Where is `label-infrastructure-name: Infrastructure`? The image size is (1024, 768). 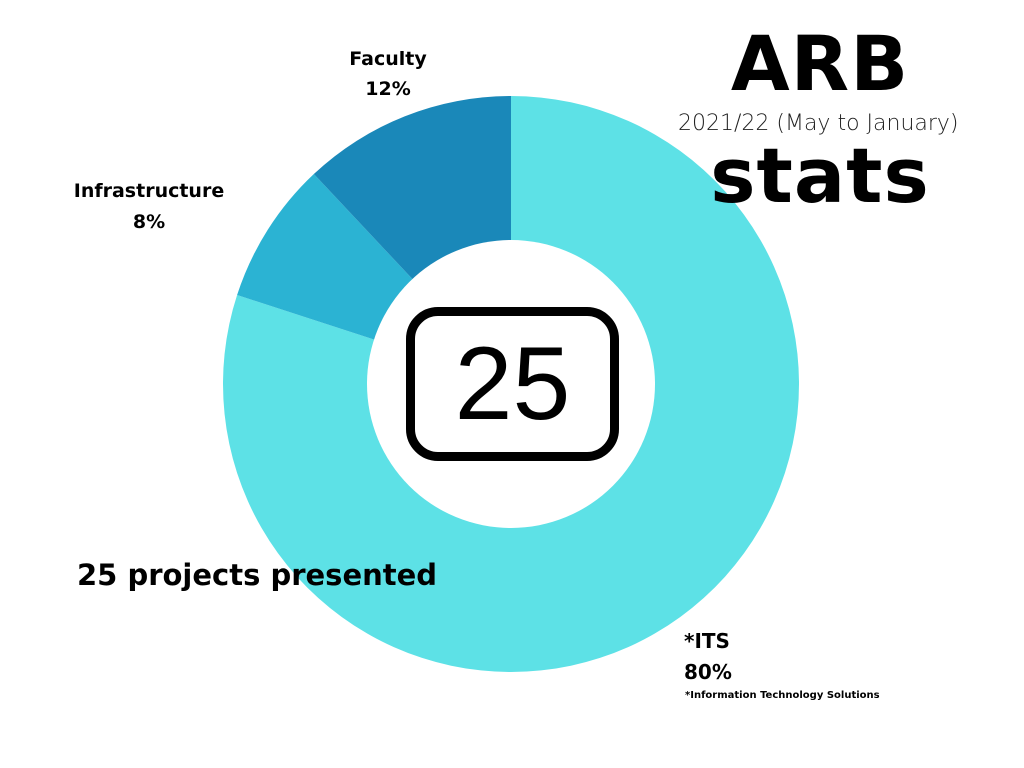
label-infrastructure-name: Infrastructure is located at coordinates (149, 191).